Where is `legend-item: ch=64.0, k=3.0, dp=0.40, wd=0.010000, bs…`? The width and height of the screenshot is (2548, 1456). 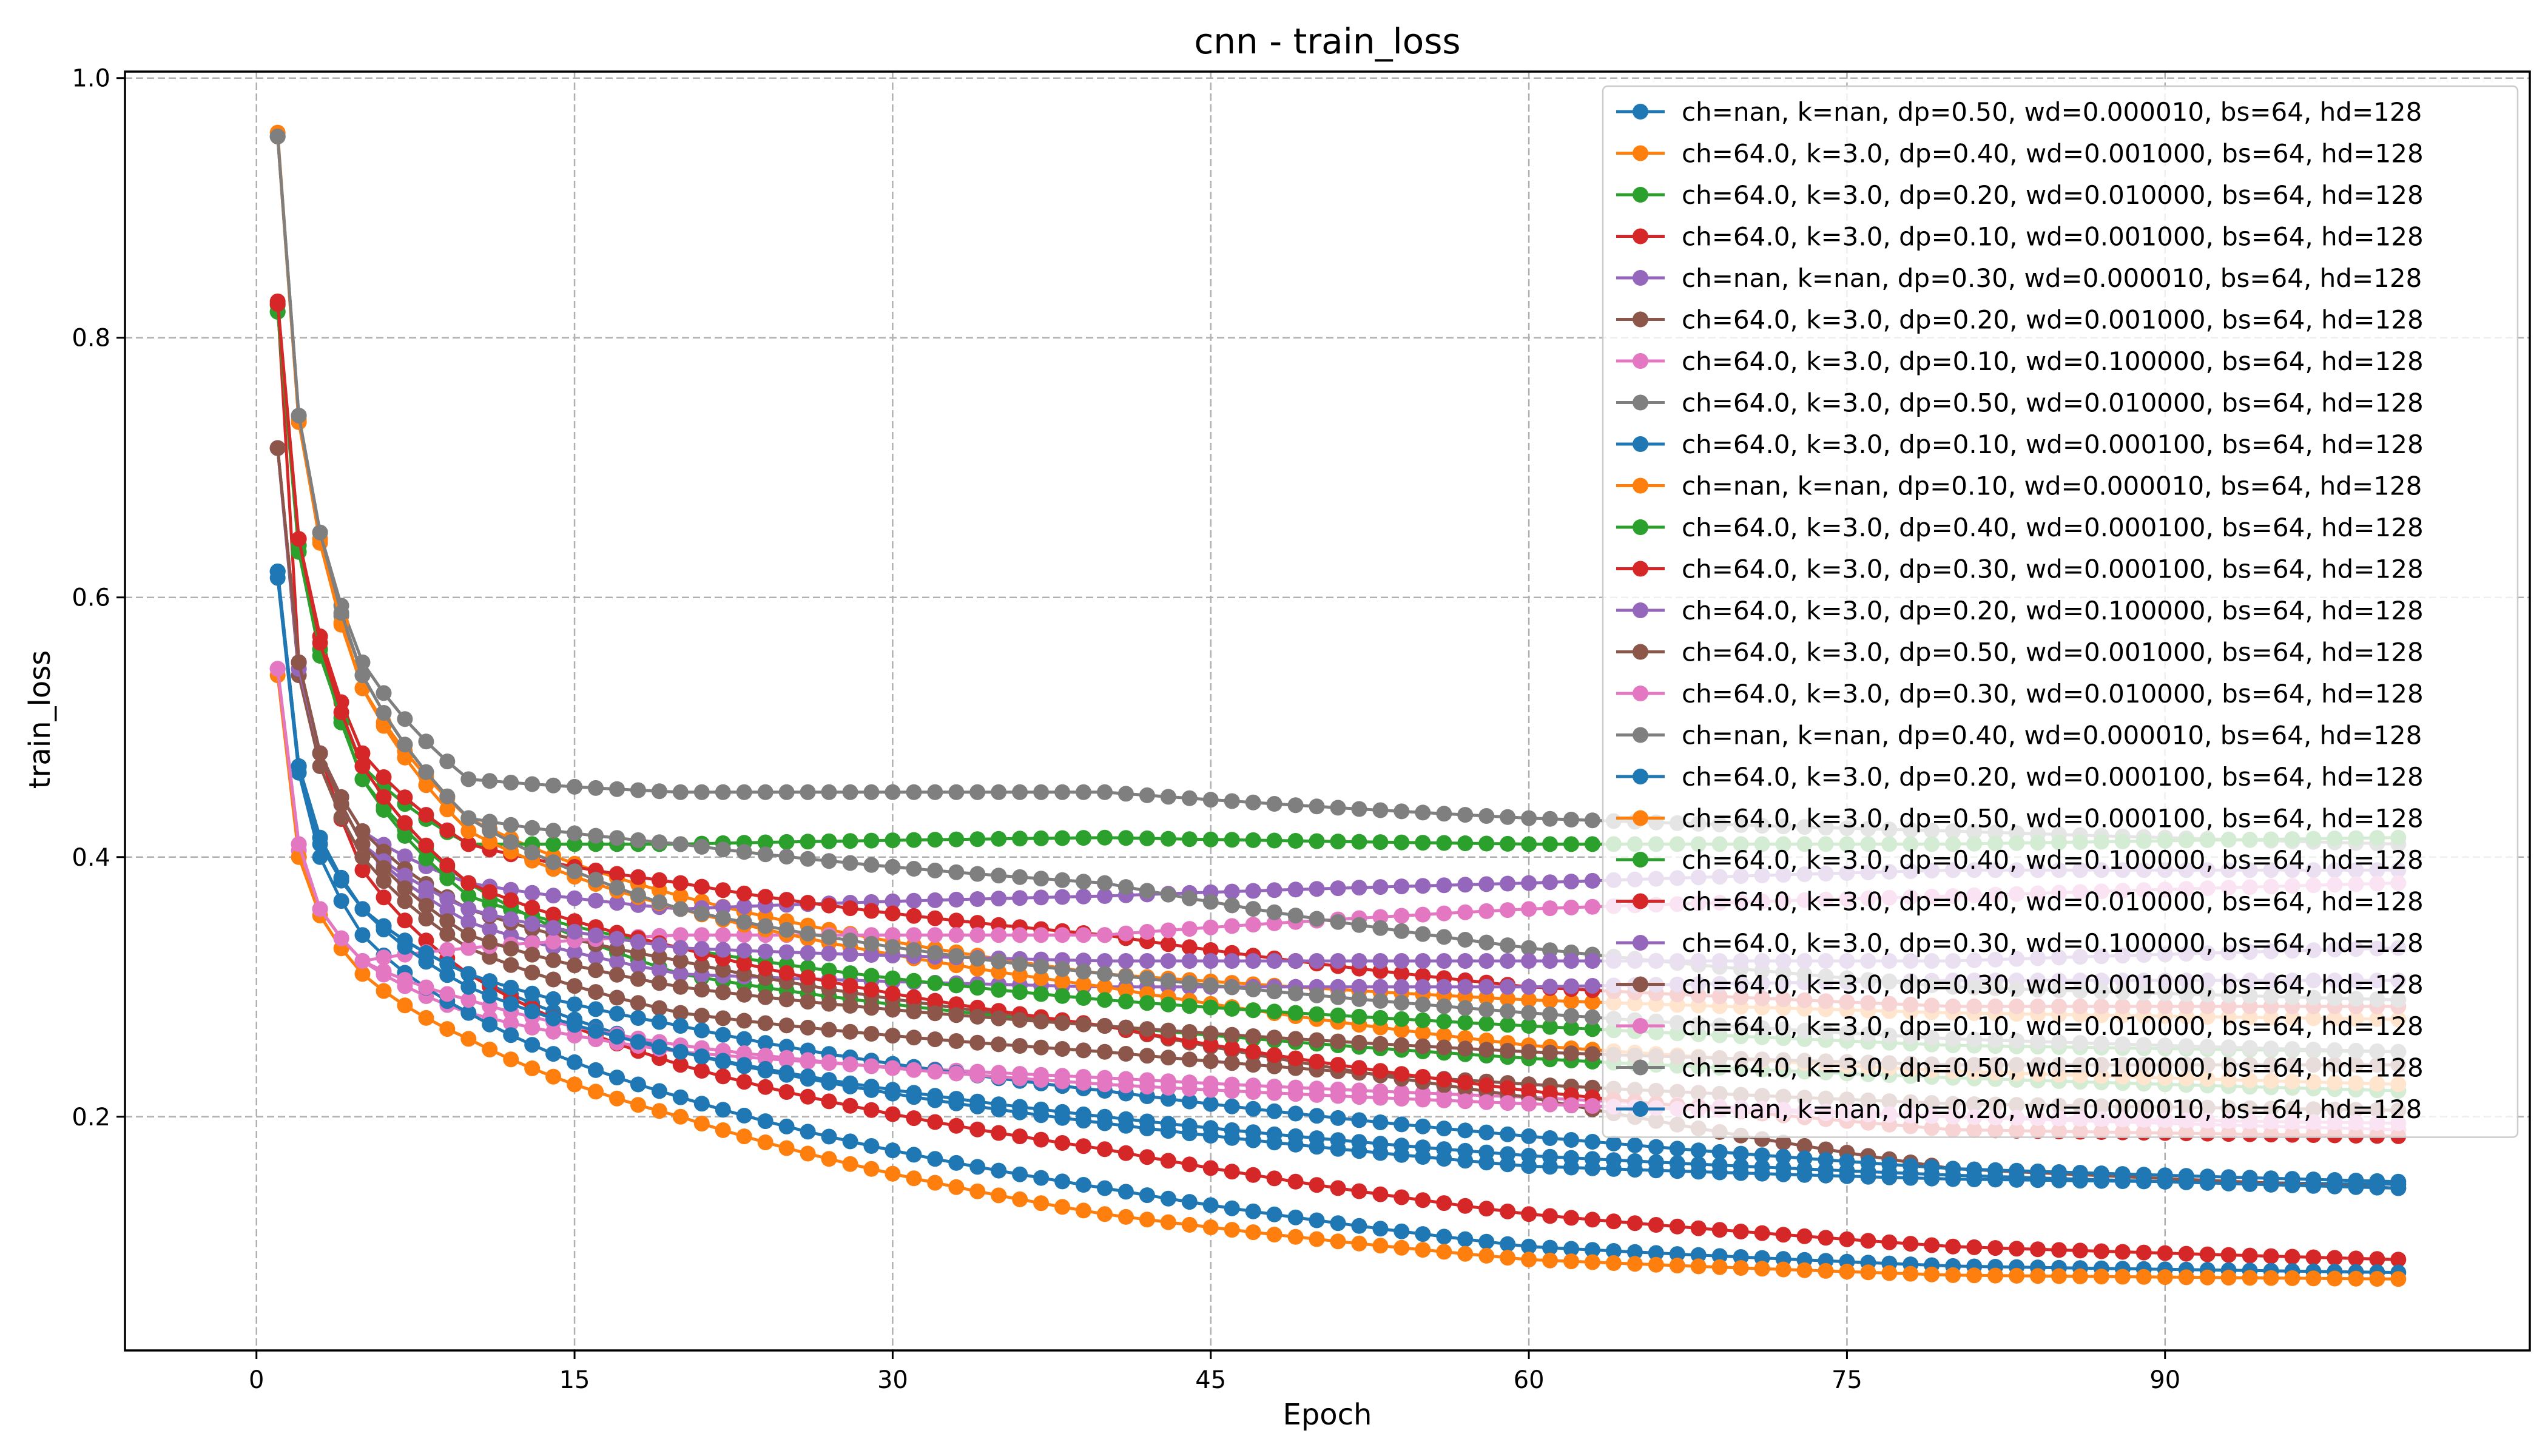
legend-item: ch=64.0, k=3.0, dp=0.40, wd=0.010000, bs… is located at coordinates (2020, 902).